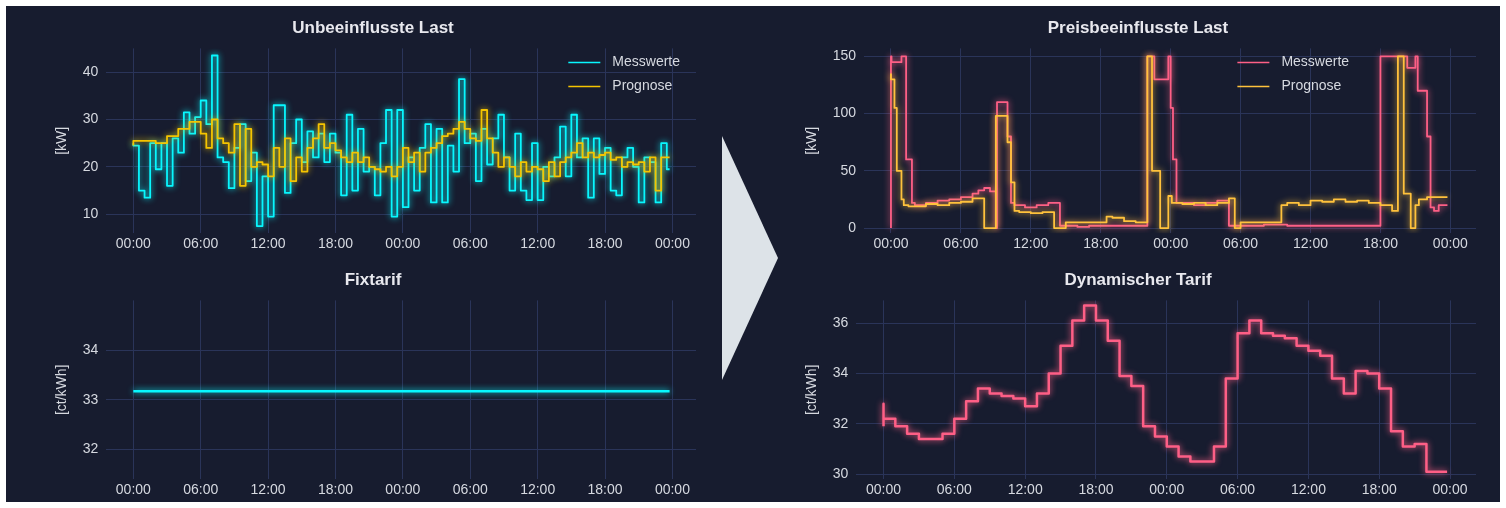 The image size is (1506, 508). What do you see at coordinates (373, 279) in the screenshot?
I see `chart-title: Fixtarif` at bounding box center [373, 279].